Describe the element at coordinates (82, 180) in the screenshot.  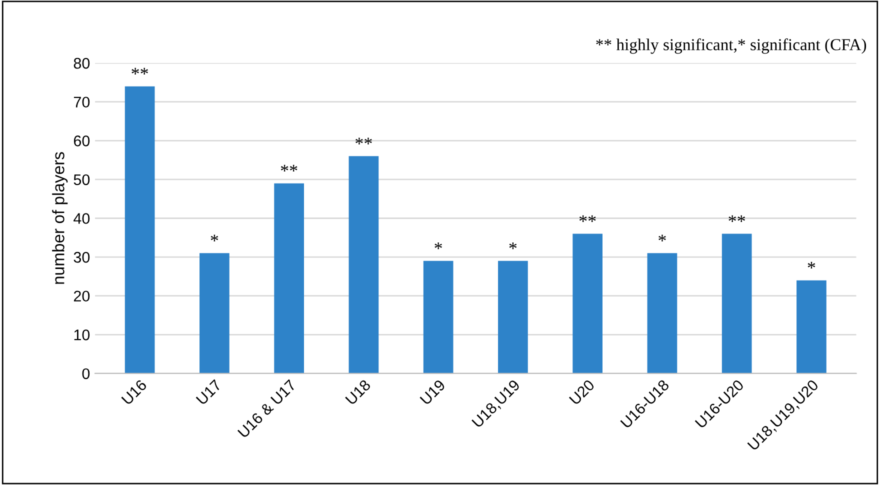
I see `y-tick-label: 50` at that location.